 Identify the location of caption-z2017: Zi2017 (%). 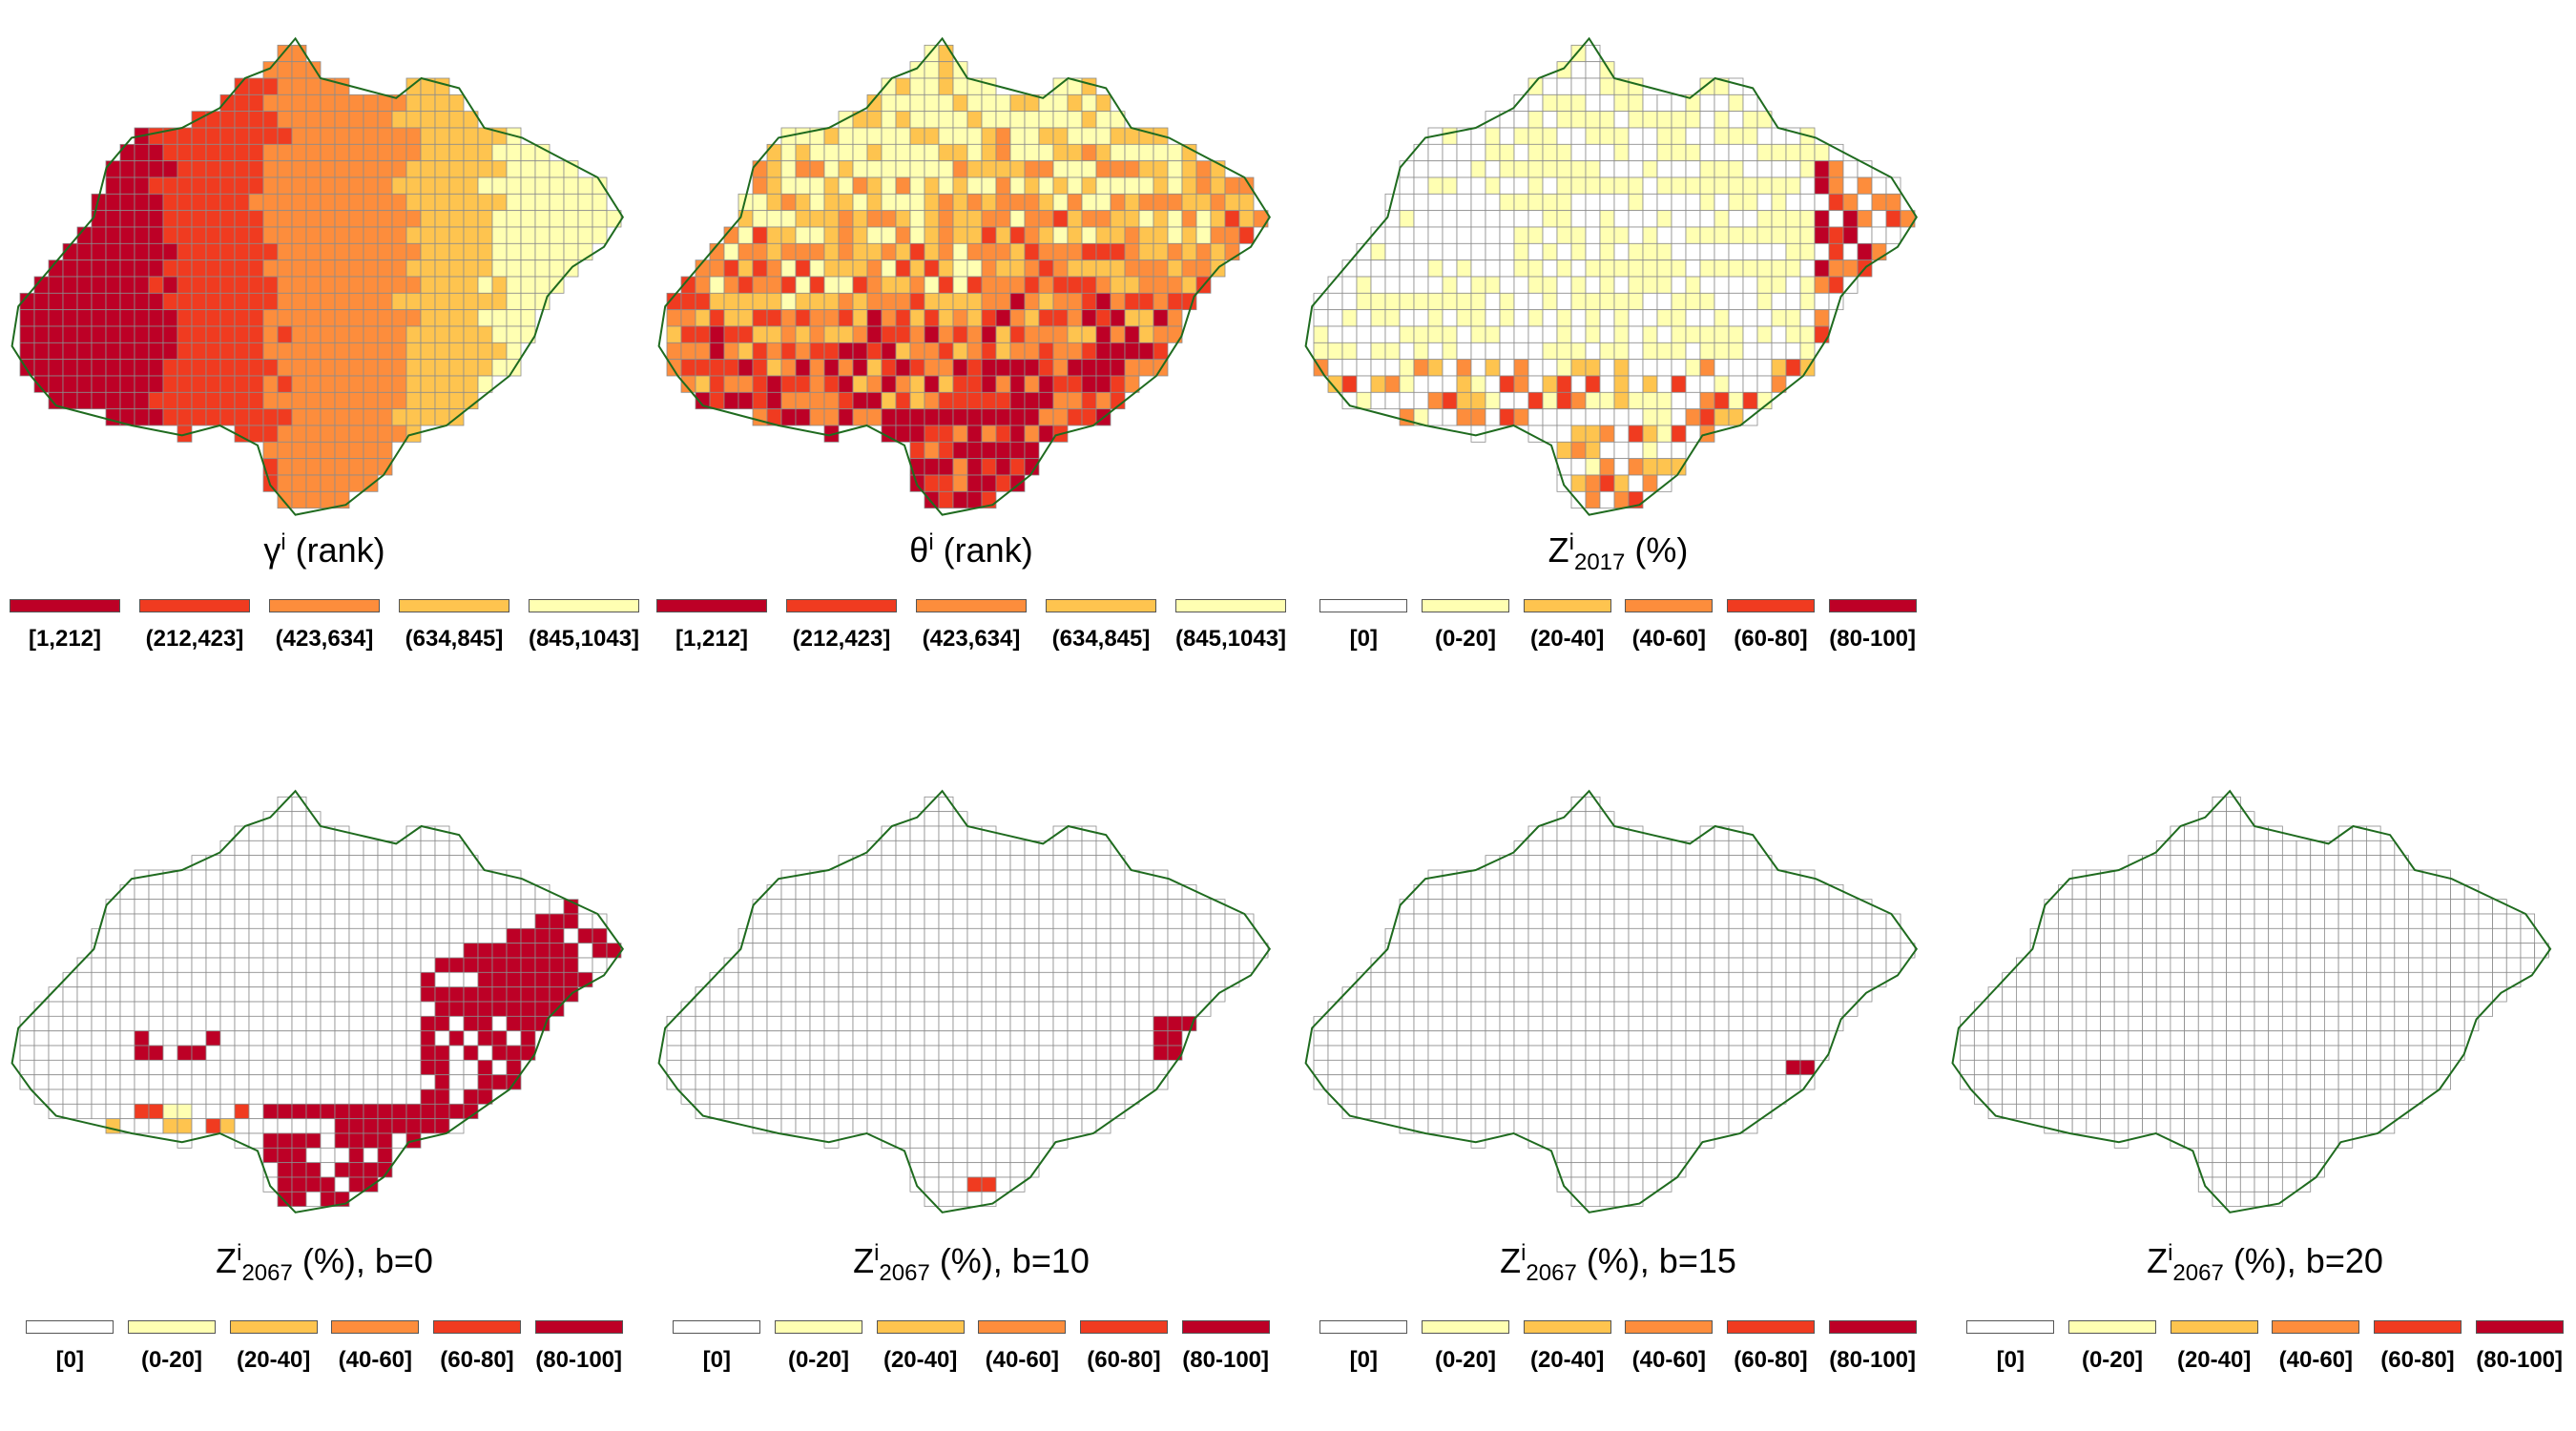
(1618, 552).